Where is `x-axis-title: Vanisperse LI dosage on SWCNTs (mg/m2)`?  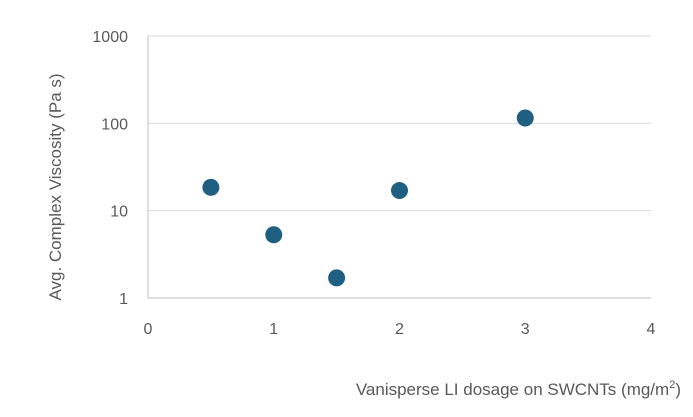 x-axis-title: Vanisperse LI dosage on SWCNTs (mg/m2) is located at coordinates (518, 389).